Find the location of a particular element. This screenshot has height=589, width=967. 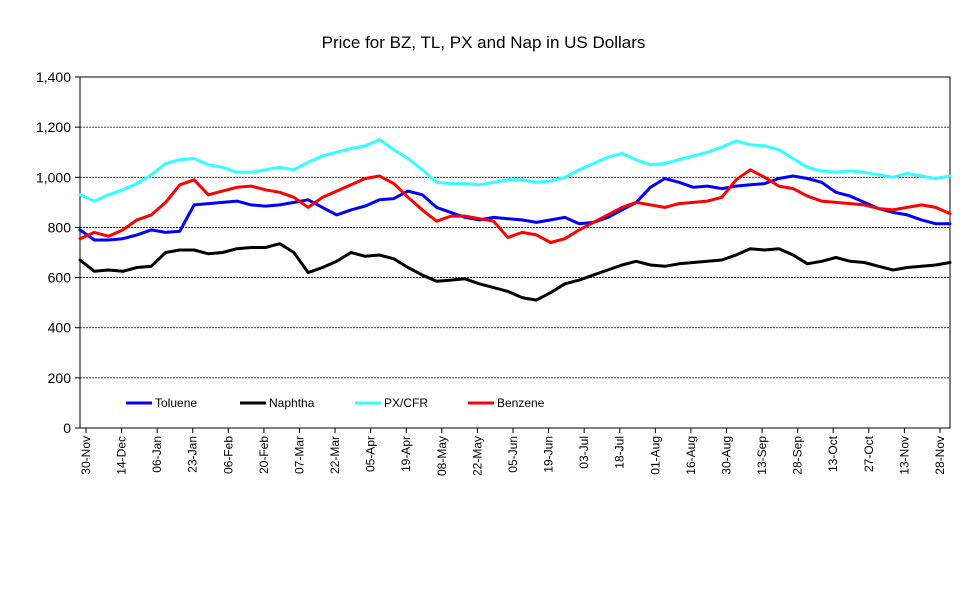

series-line-toluene is located at coordinates (515, 208).